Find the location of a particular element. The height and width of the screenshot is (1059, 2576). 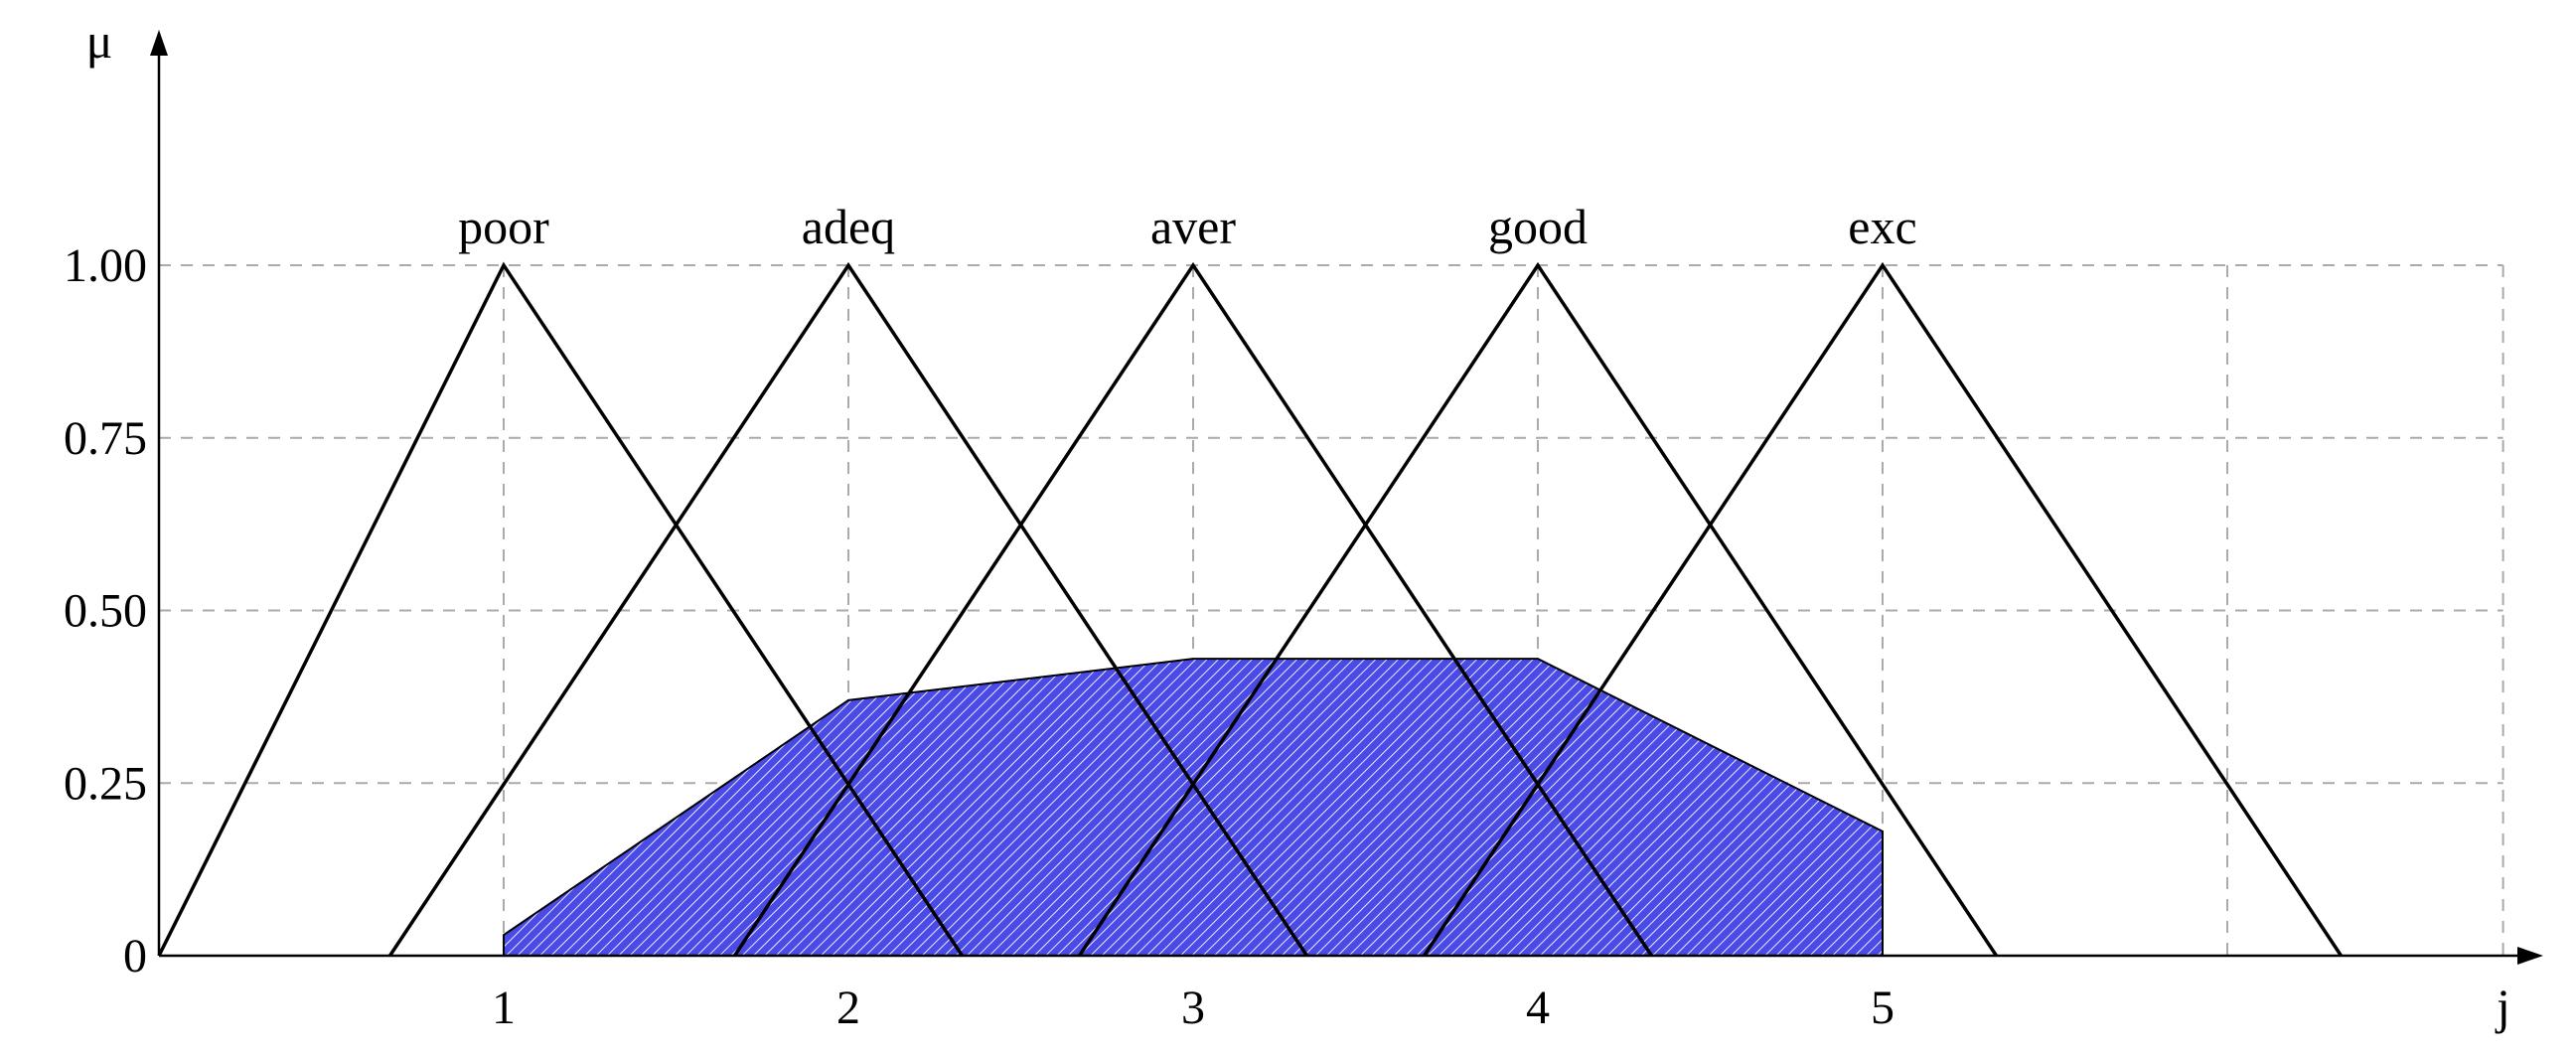

x-tick-label: 4 is located at coordinates (1538, 1008).